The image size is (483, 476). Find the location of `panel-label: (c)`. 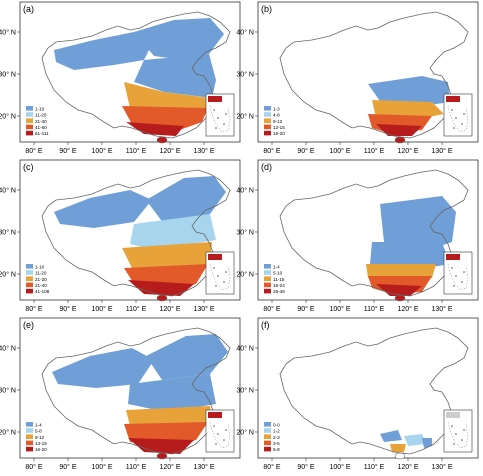

panel-label: (c) is located at coordinates (28, 167).